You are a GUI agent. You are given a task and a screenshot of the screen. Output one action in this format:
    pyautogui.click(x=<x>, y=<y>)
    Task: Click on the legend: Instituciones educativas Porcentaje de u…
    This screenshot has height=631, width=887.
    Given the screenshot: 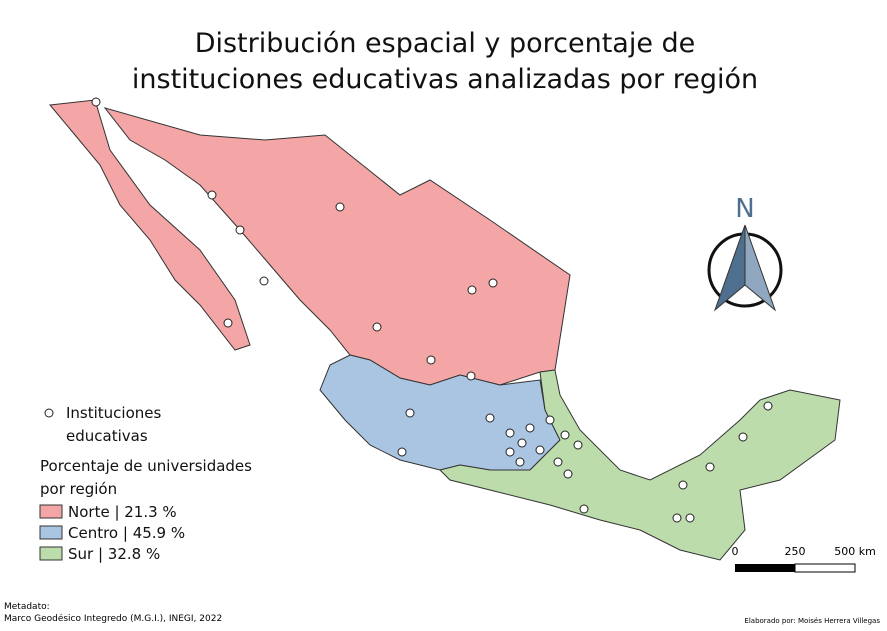 What is the action you would take?
    pyautogui.click(x=145, y=483)
    